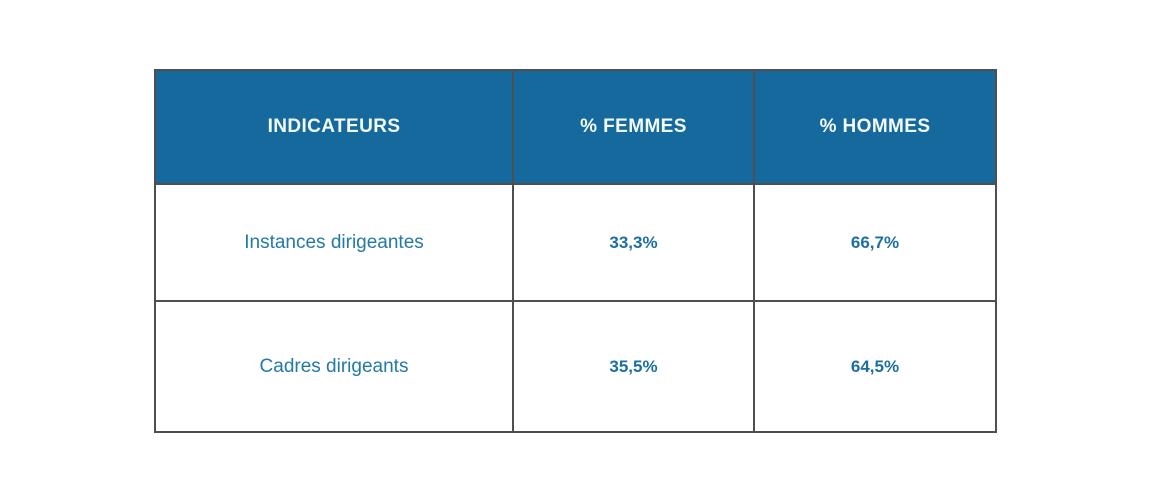 This screenshot has width=1150, height=500. I want to click on value-femmes-cadres: 35,5%, so click(633, 366).